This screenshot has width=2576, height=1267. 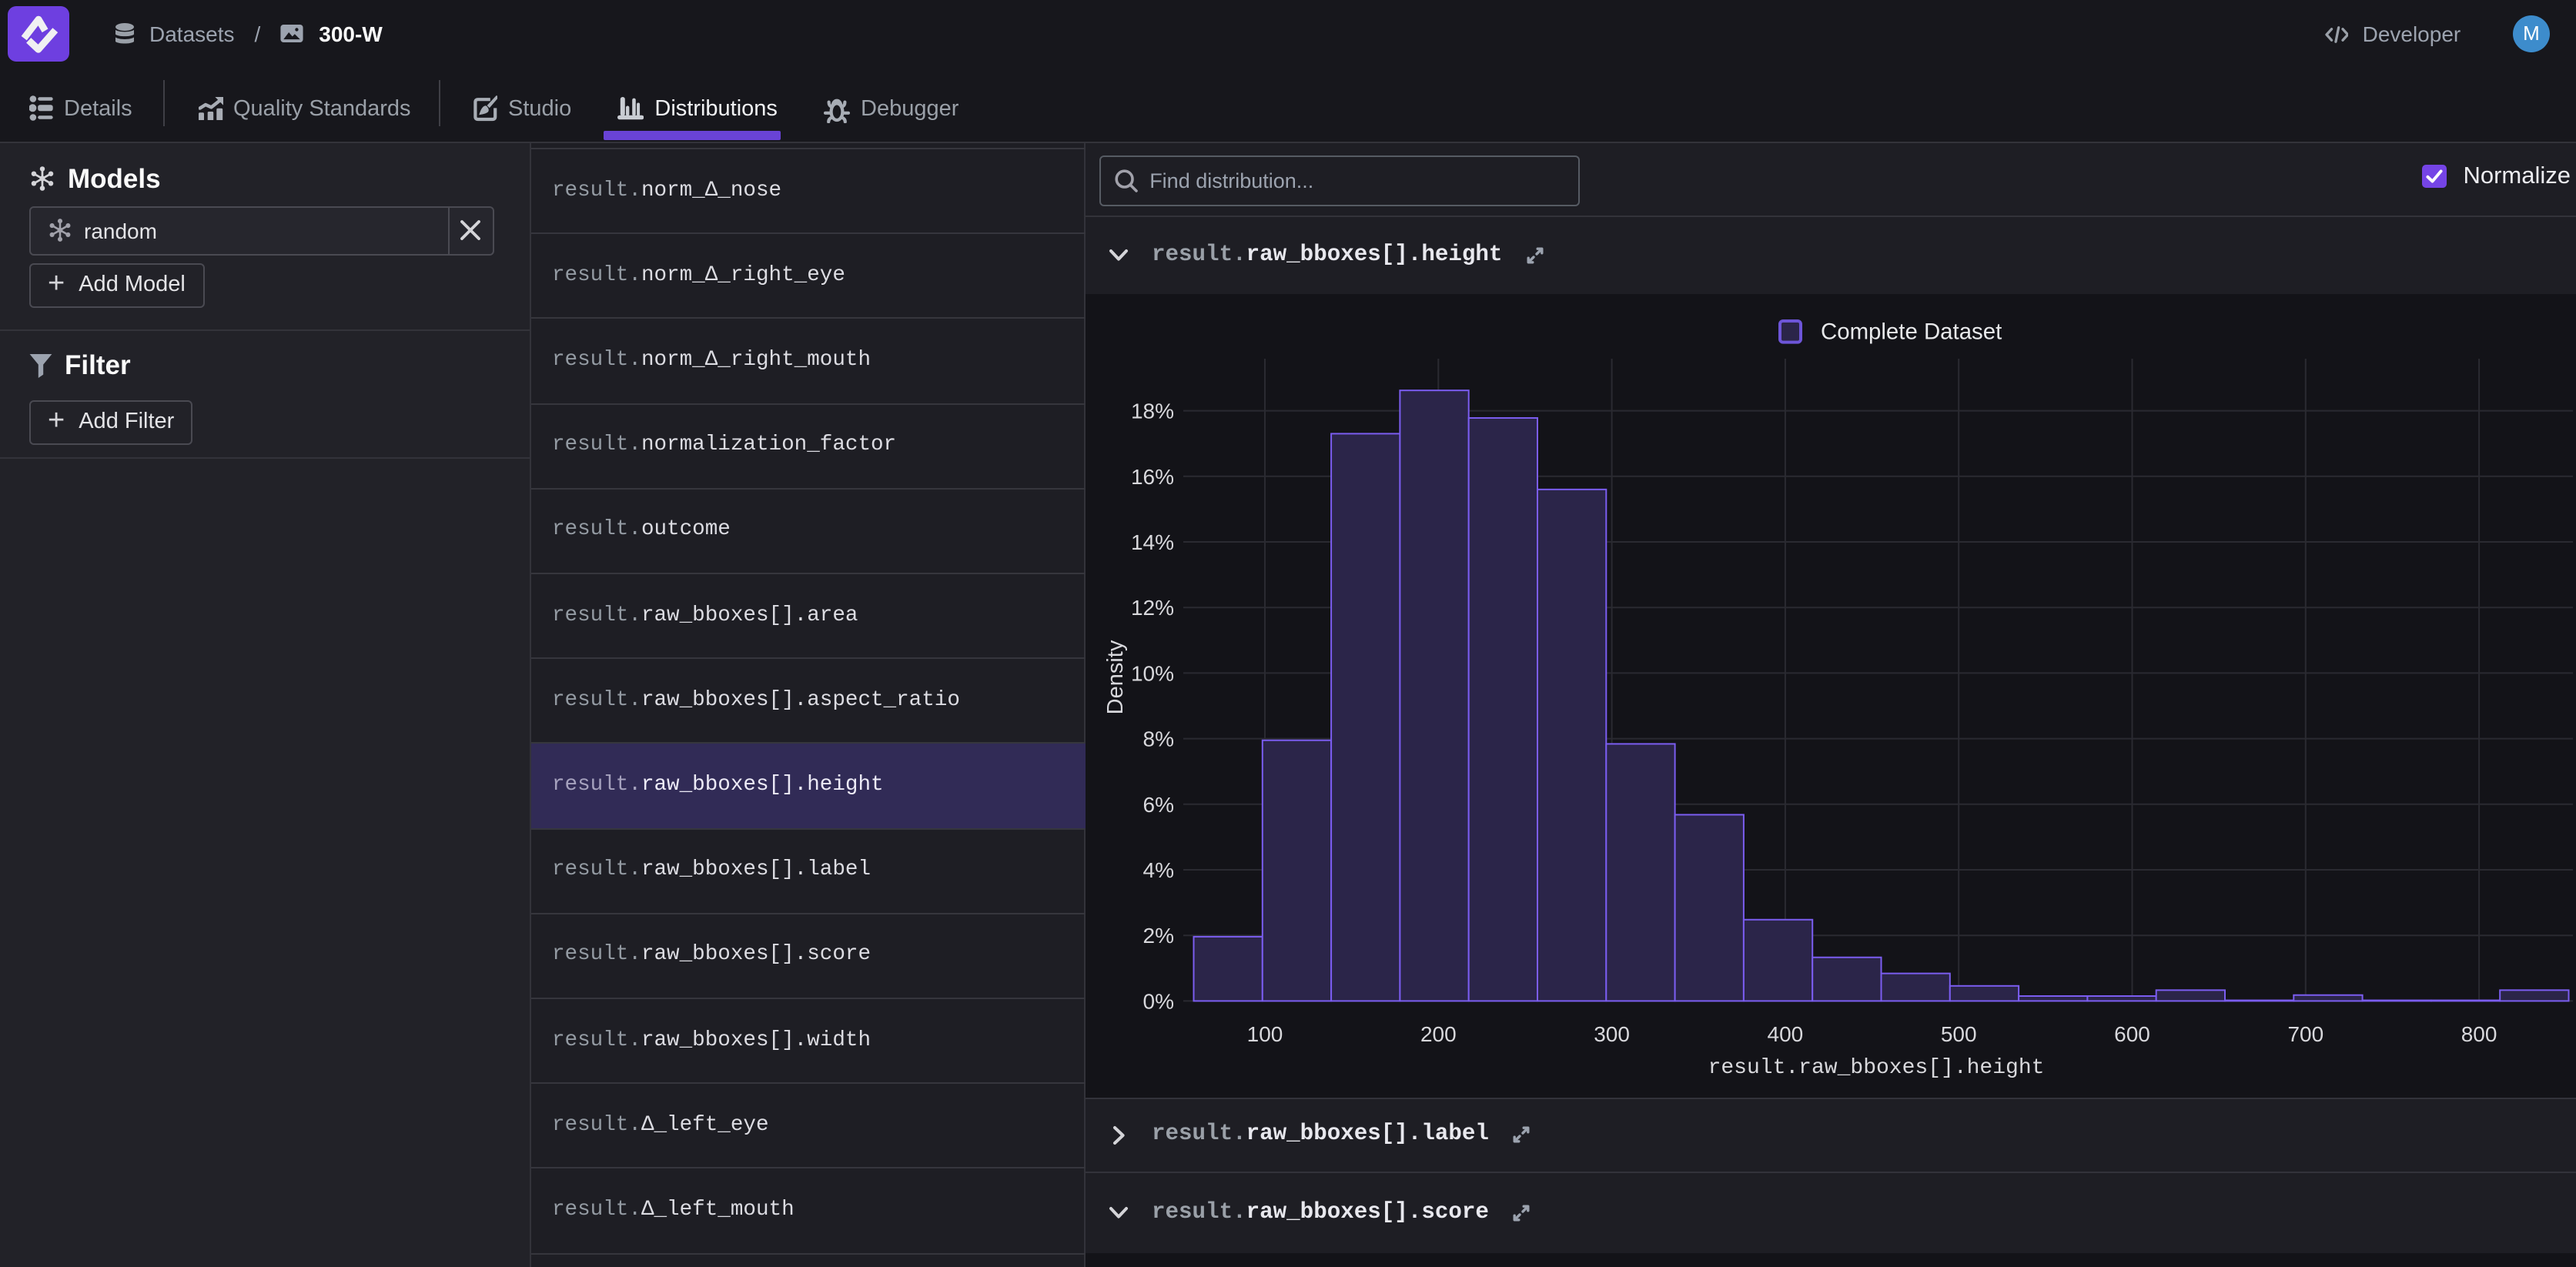 What do you see at coordinates (1158, 936) in the screenshot?
I see `svg-text: 2%` at bounding box center [1158, 936].